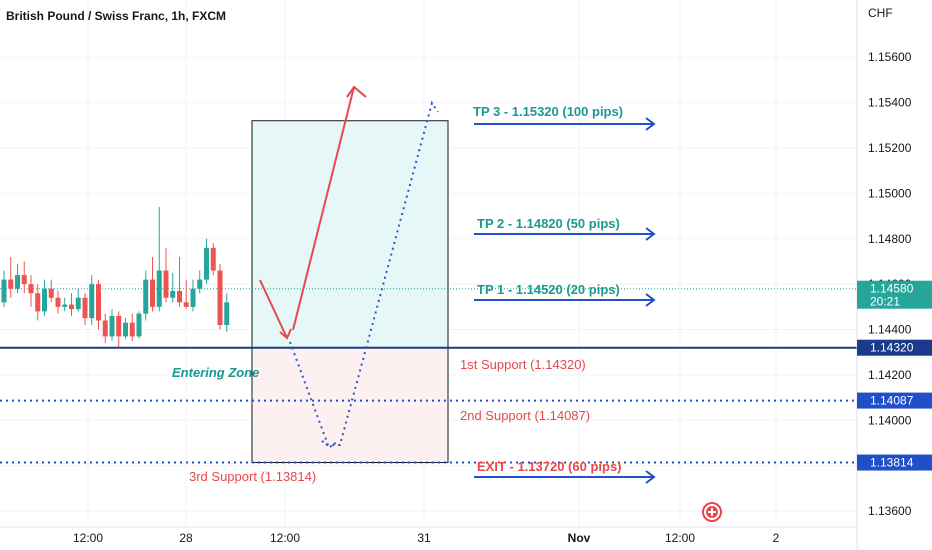  What do you see at coordinates (650, 234) in the screenshot?
I see `tp2-arrow-head` at bounding box center [650, 234].